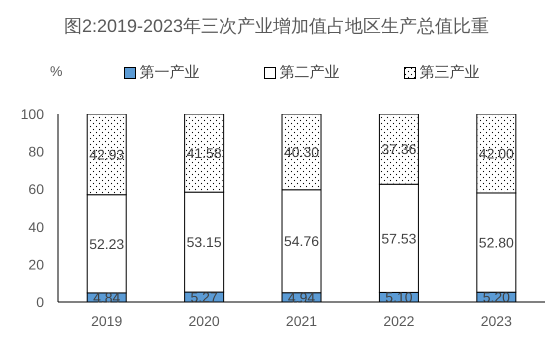 The height and width of the screenshot is (341, 553). I want to click on data-label: 54.76, so click(302, 241).